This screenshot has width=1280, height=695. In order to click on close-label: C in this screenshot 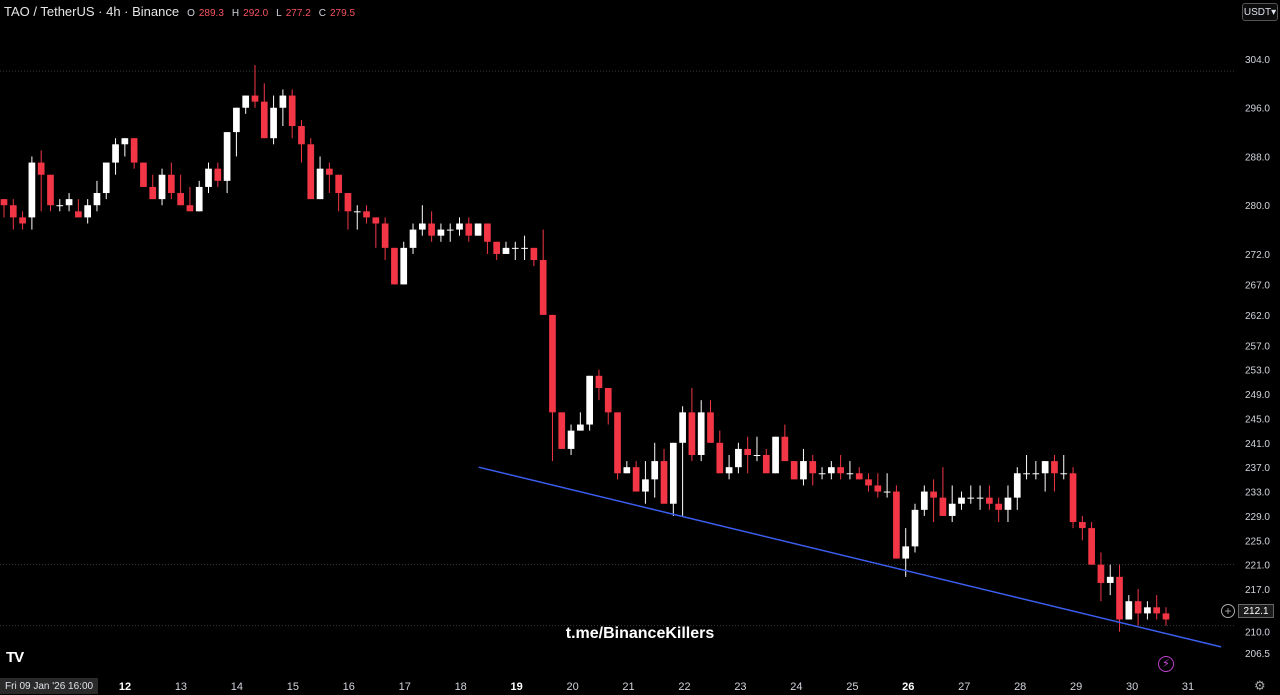, I will do `click(322, 13)`.